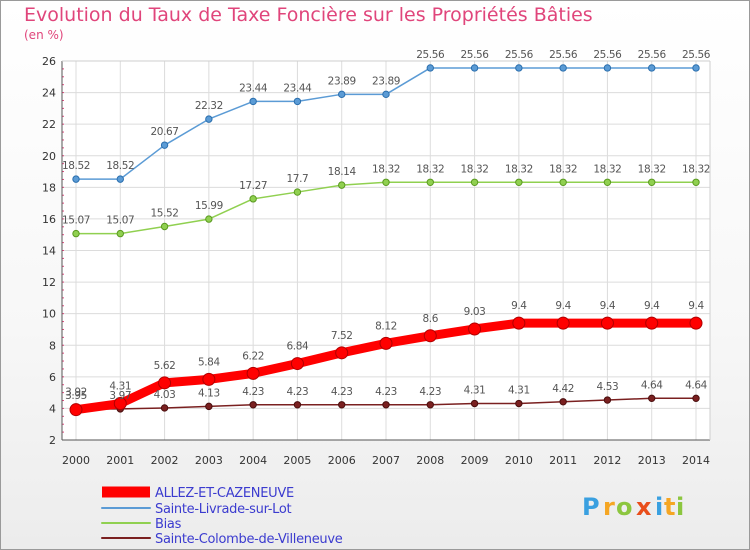  I want to click on data-label: 17.27, so click(253, 186).